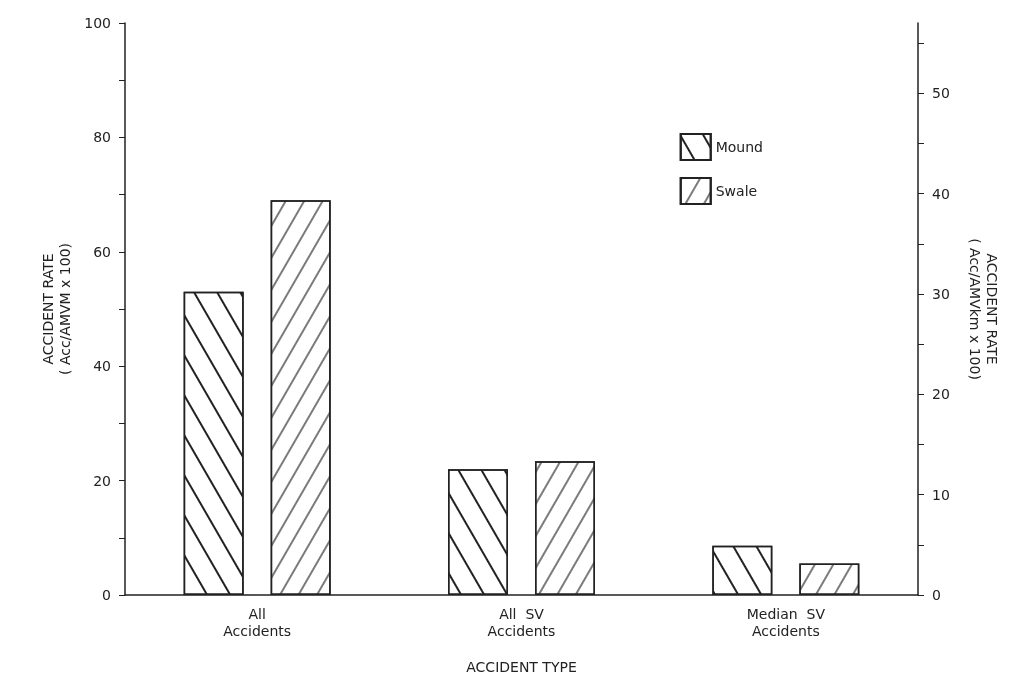  Describe the element at coordinates (786, 622) in the screenshot. I see `x-tick-label: Median SV Accidents` at that location.